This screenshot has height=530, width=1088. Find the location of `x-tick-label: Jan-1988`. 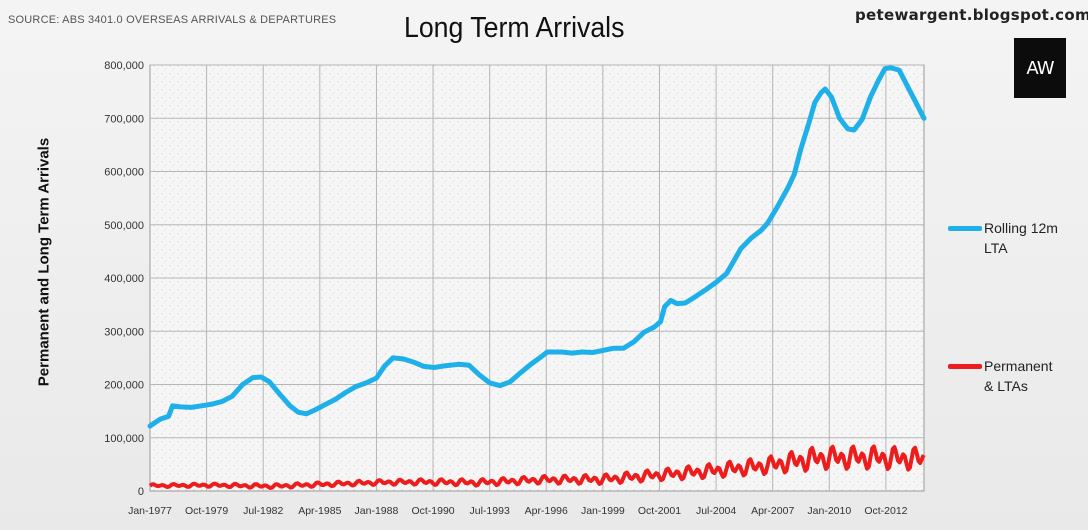

x-tick-label: Jan-1988 is located at coordinates (377, 511).